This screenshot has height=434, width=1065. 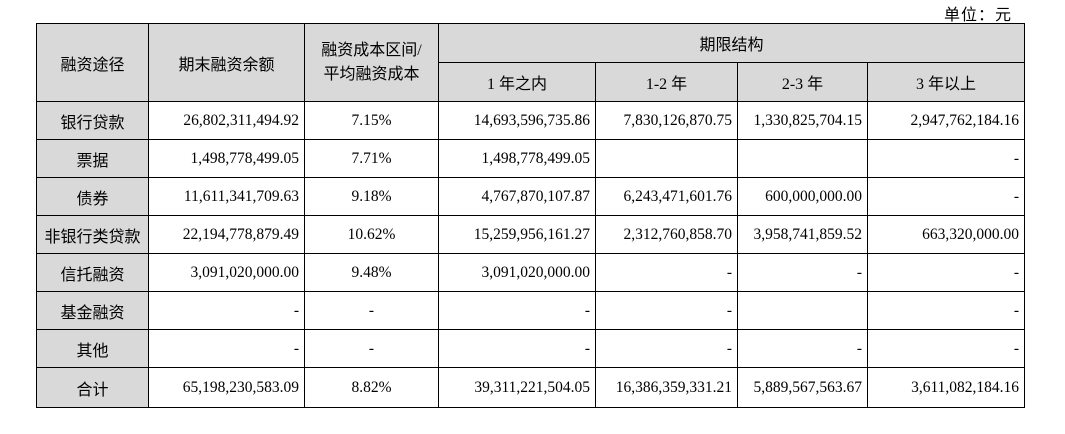 I want to click on cell-cost: 9.48%, so click(x=371, y=272).